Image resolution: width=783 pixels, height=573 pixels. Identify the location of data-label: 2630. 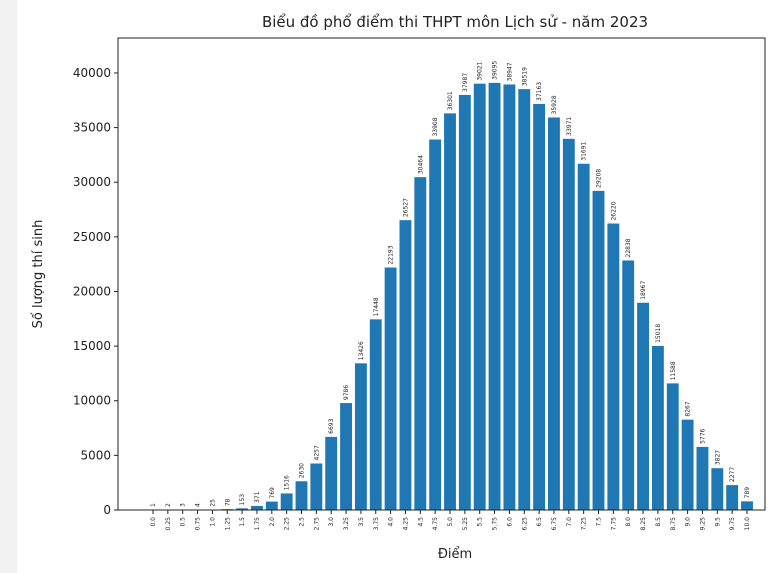
(302, 470).